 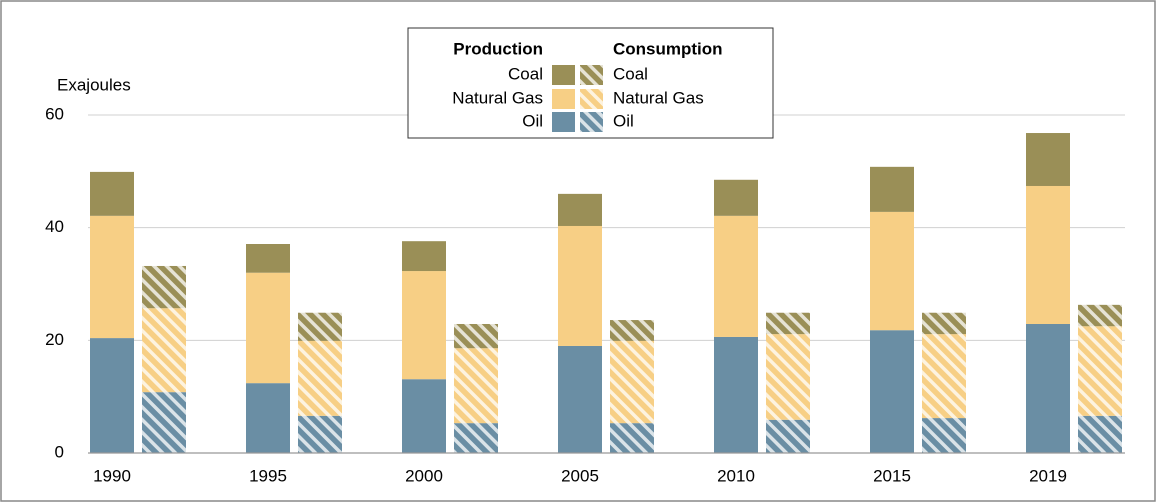 What do you see at coordinates (54, 226) in the screenshot?
I see `y-tick-label: 40` at bounding box center [54, 226].